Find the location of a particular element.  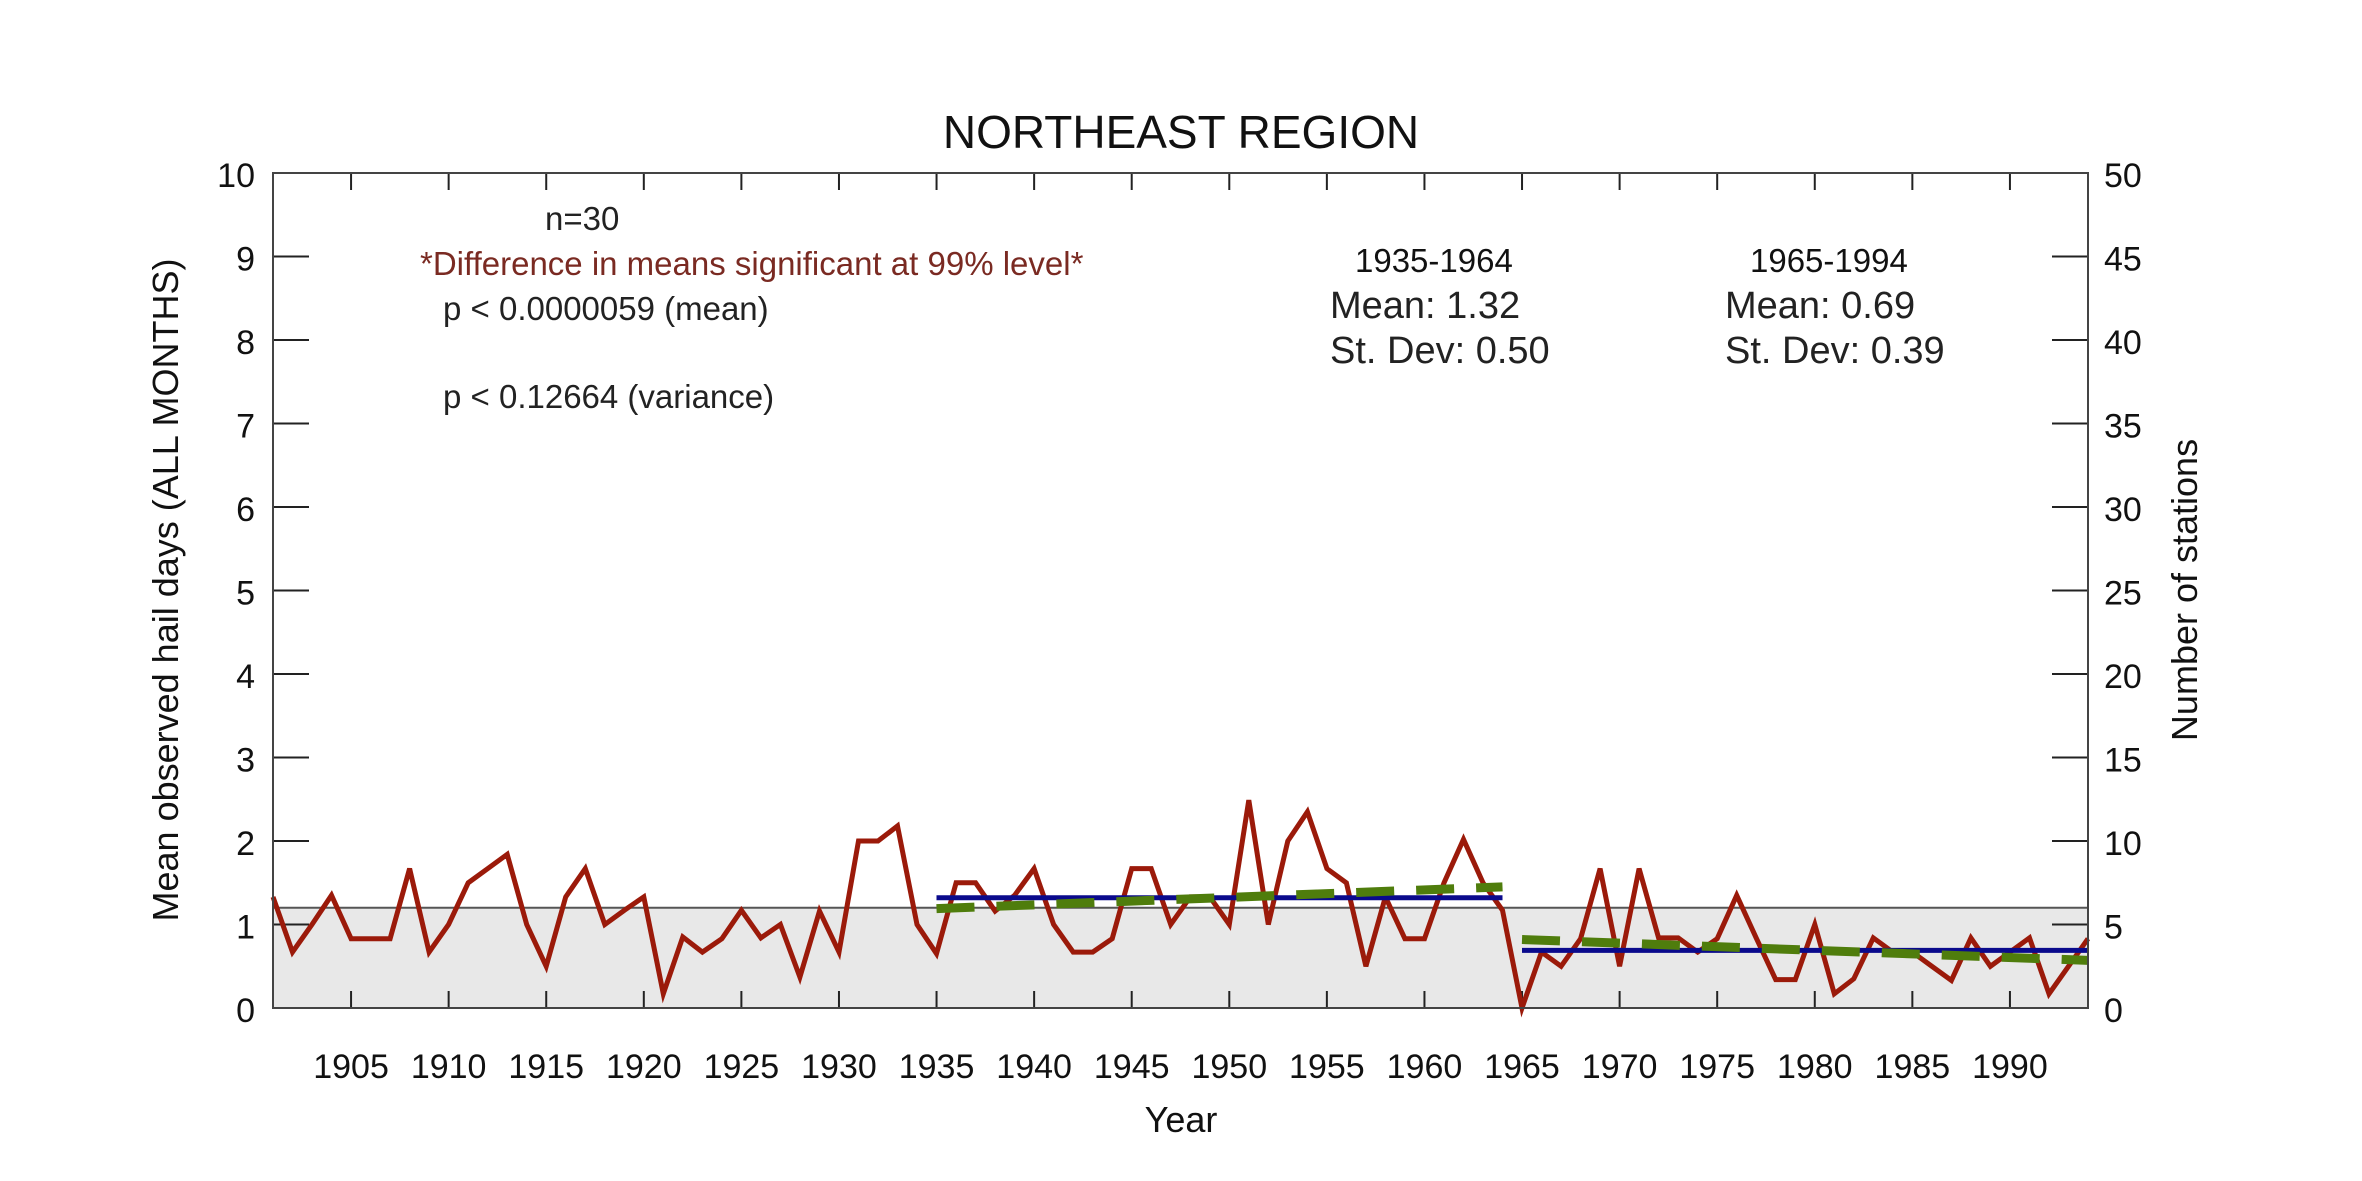

x-tick-label: 1910 is located at coordinates (449, 1067).